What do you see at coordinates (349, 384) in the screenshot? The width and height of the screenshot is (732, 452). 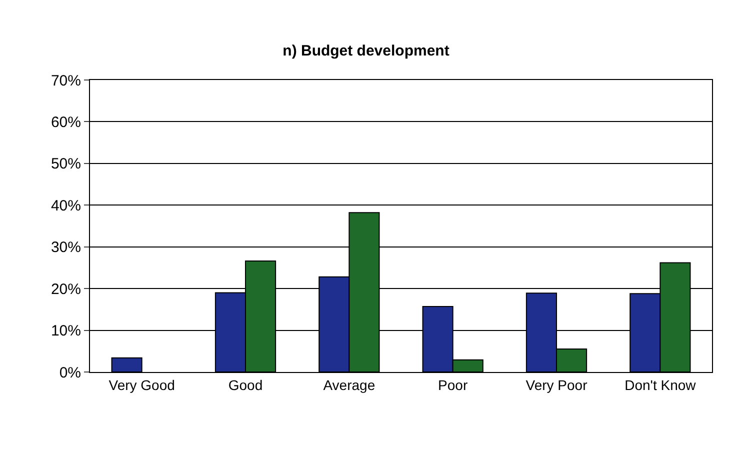 I see `x-tick-label: Average` at bounding box center [349, 384].